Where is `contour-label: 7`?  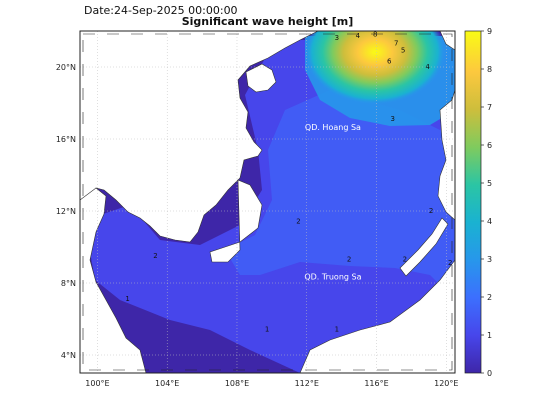
contour-label: 7 is located at coordinates (396, 43).